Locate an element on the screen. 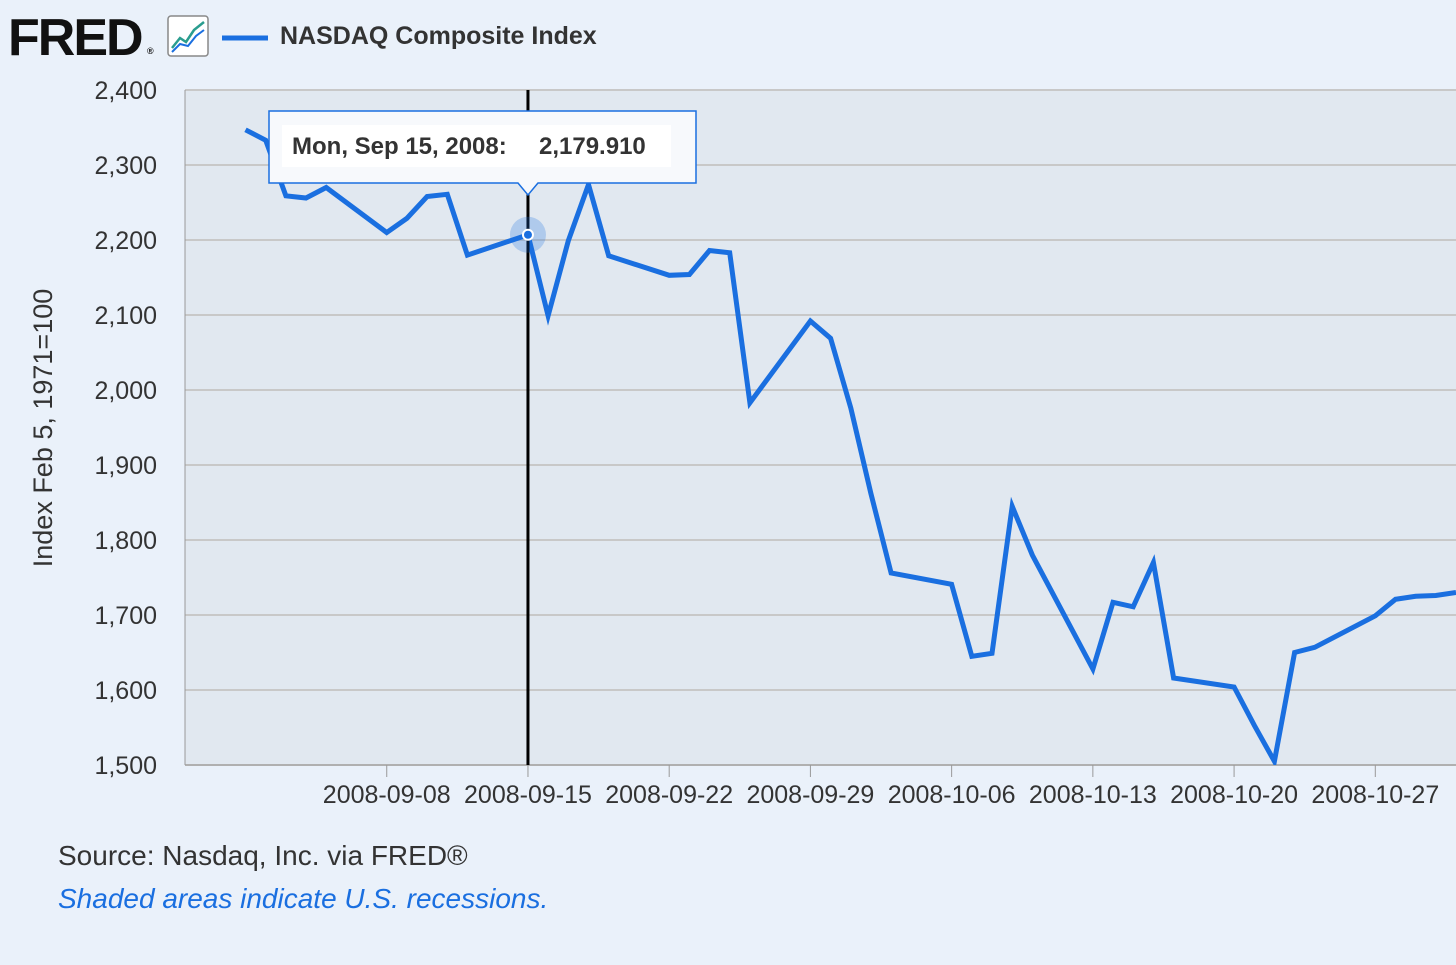 This screenshot has height=965, width=1456. fred-logo: FRED ® is located at coordinates (81, 38).